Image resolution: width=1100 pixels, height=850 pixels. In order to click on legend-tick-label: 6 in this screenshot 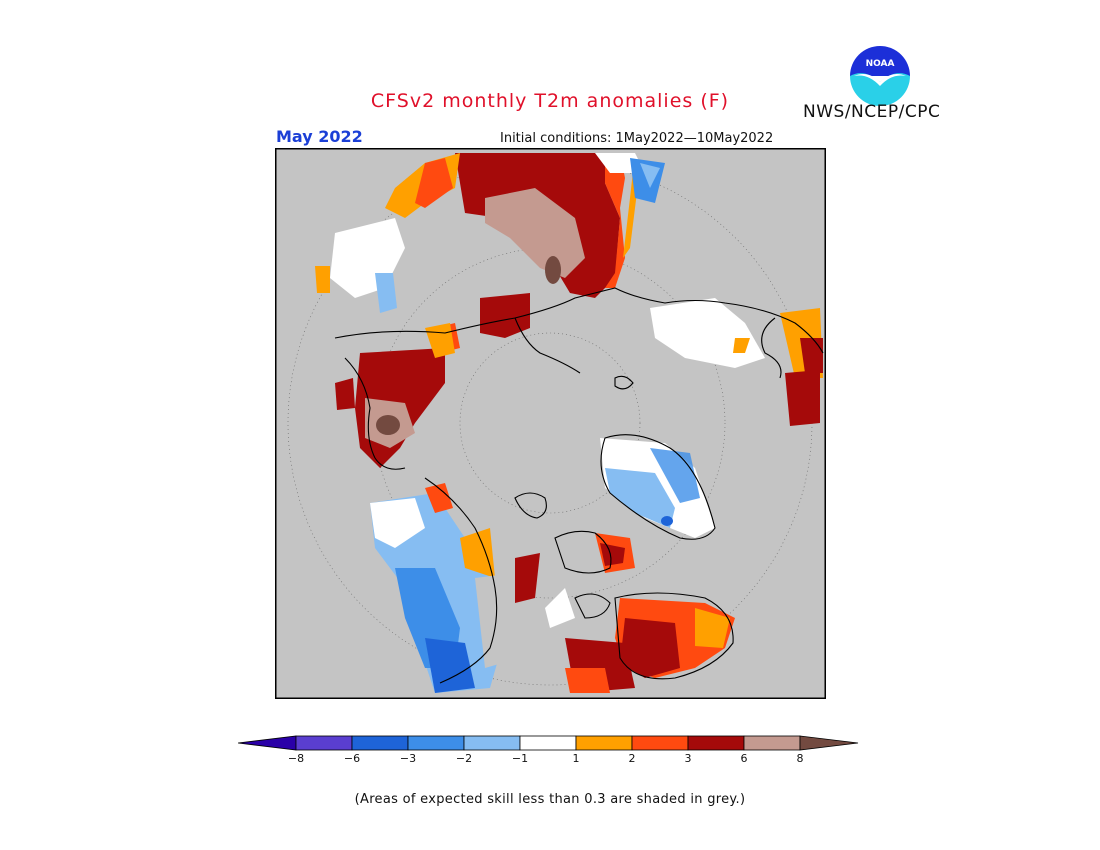, I will do `click(744, 758)`.